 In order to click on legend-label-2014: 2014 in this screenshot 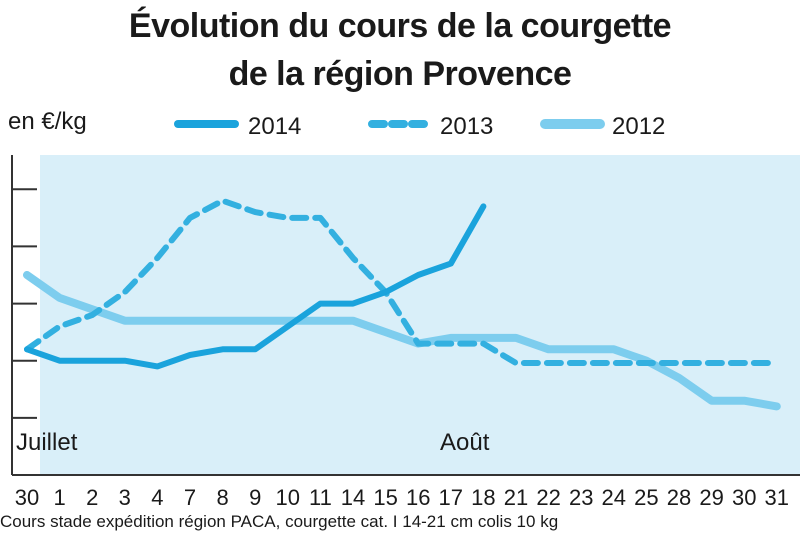, I will do `click(274, 126)`.